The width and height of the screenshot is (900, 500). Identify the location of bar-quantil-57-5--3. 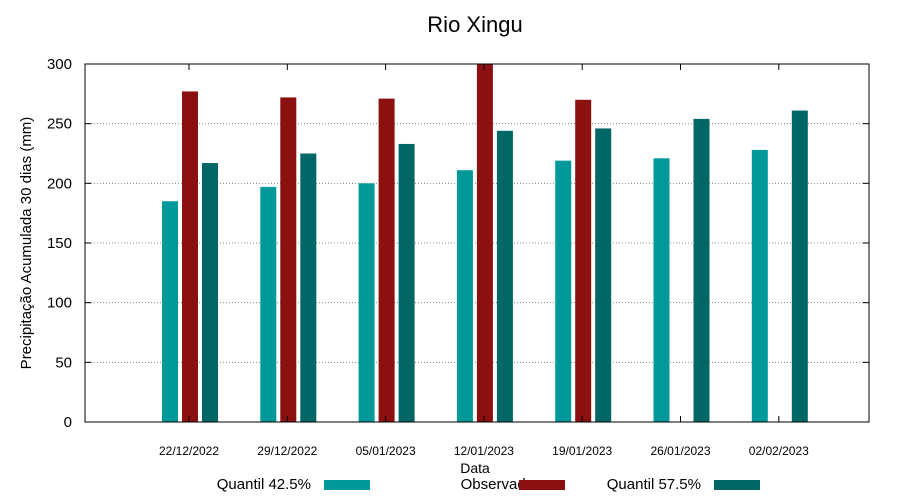
(504, 276).